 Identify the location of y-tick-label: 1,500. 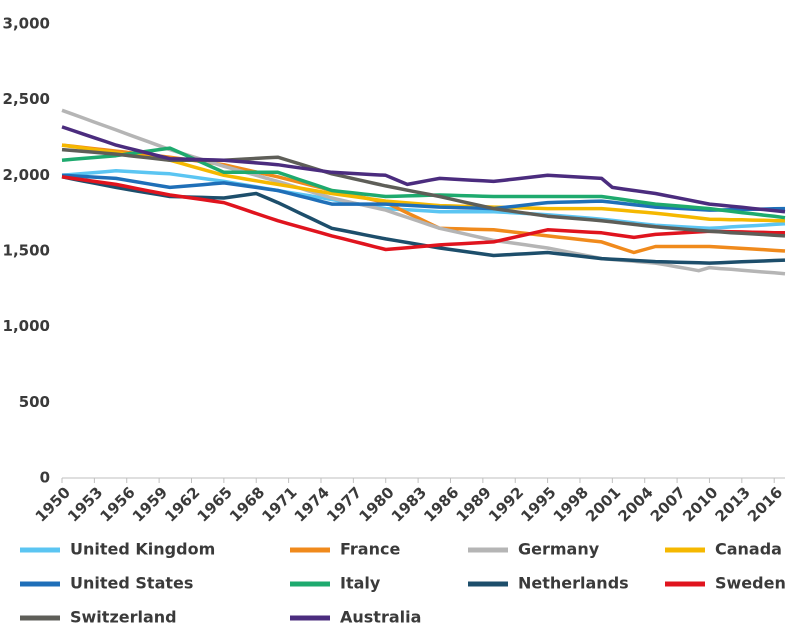
(26, 251).